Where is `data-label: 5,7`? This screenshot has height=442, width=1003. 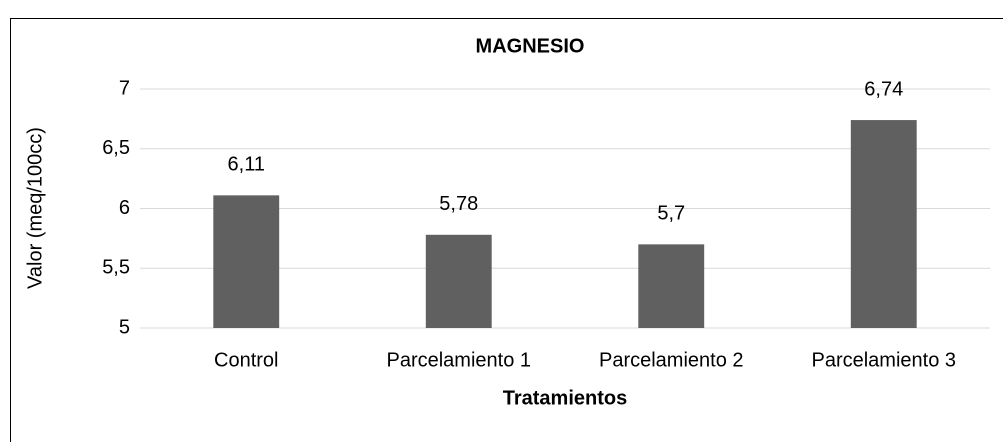
data-label: 5,7 is located at coordinates (671, 214).